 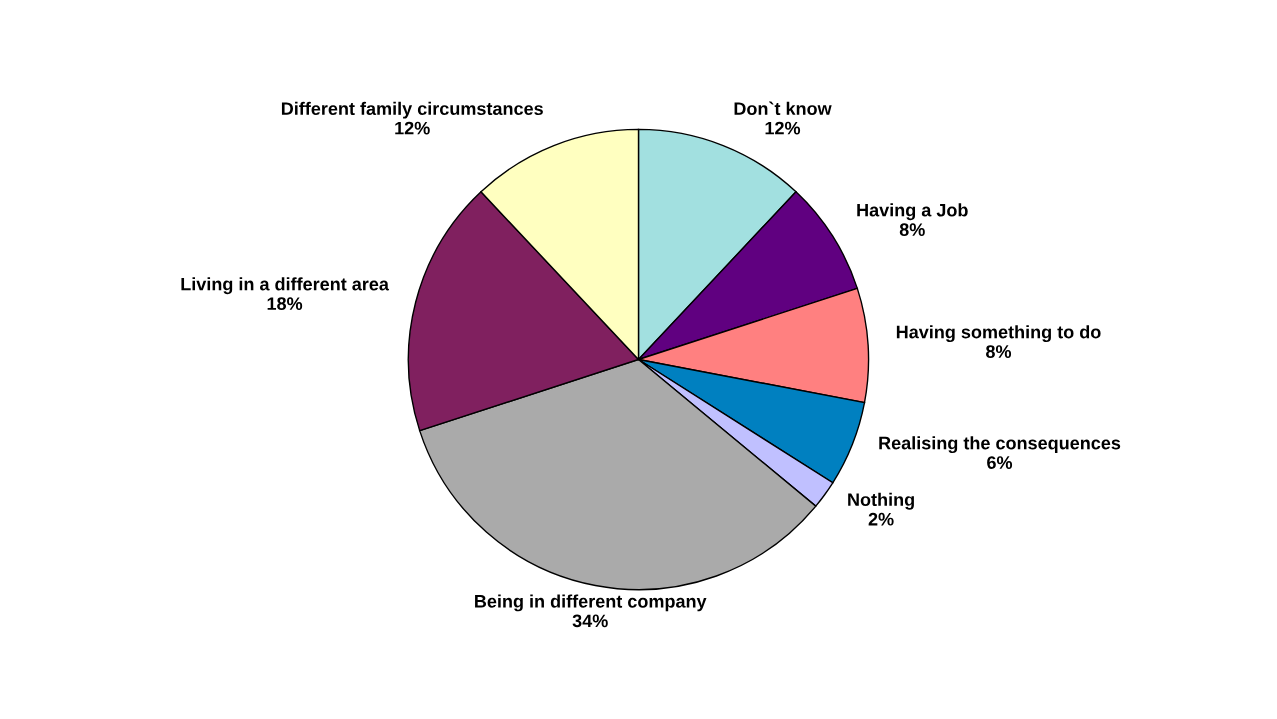 What do you see at coordinates (783, 108) in the screenshot?
I see `slice-label: Don`t know` at bounding box center [783, 108].